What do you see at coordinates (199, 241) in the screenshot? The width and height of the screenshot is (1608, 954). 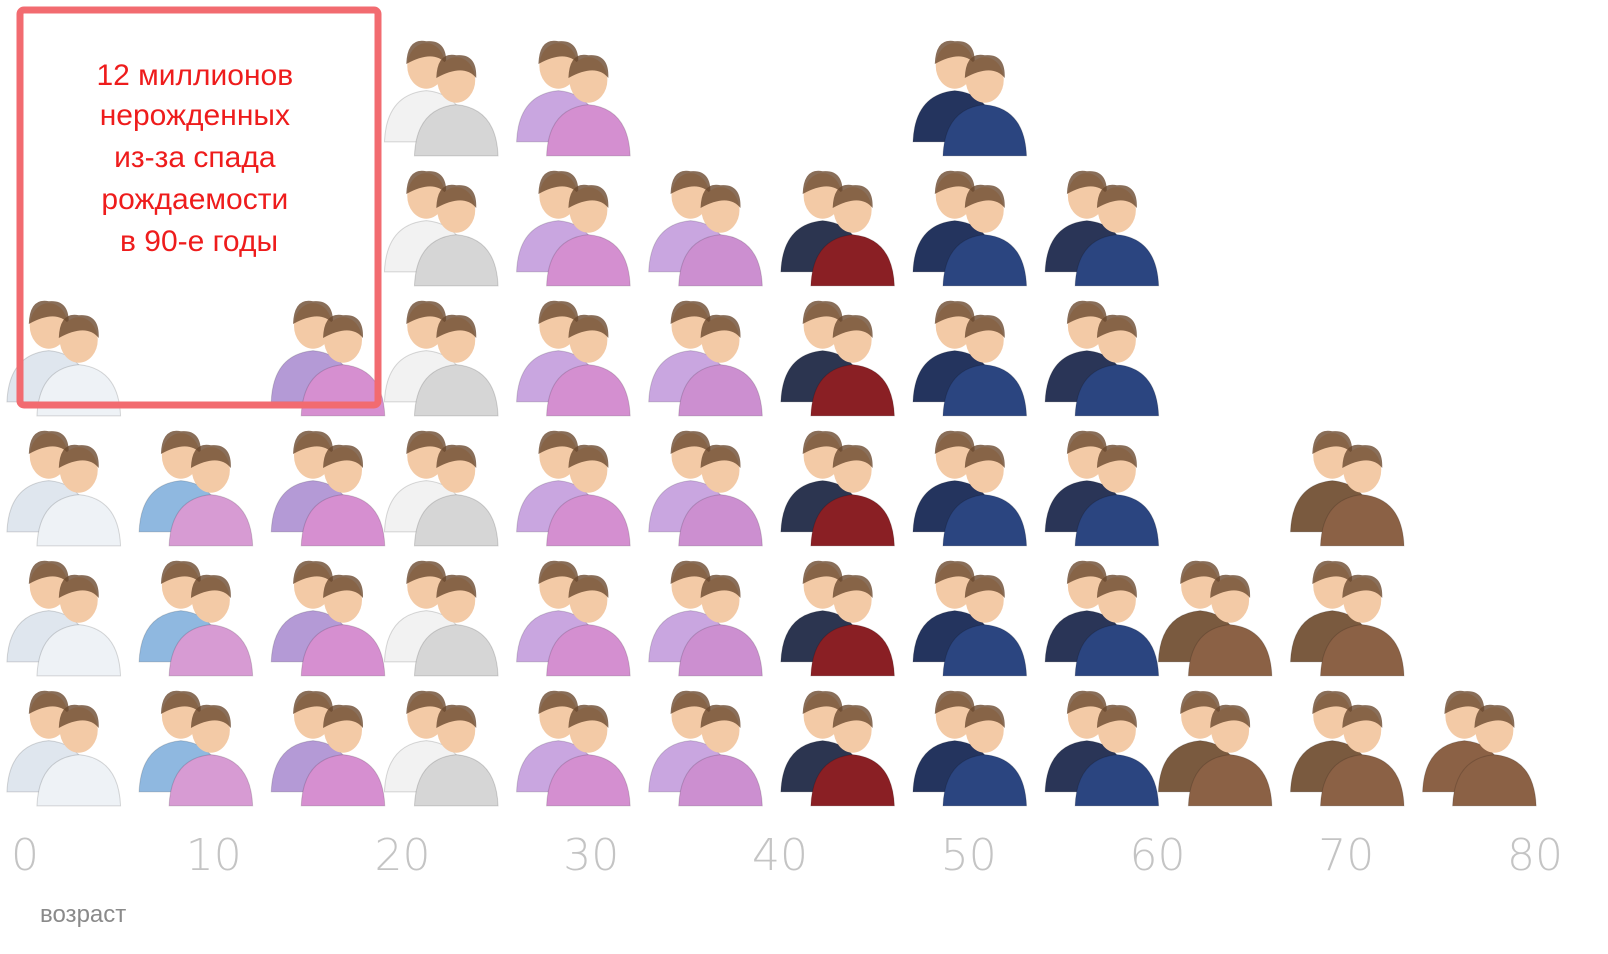 I see `annotation-line: в 90-е годы` at bounding box center [199, 241].